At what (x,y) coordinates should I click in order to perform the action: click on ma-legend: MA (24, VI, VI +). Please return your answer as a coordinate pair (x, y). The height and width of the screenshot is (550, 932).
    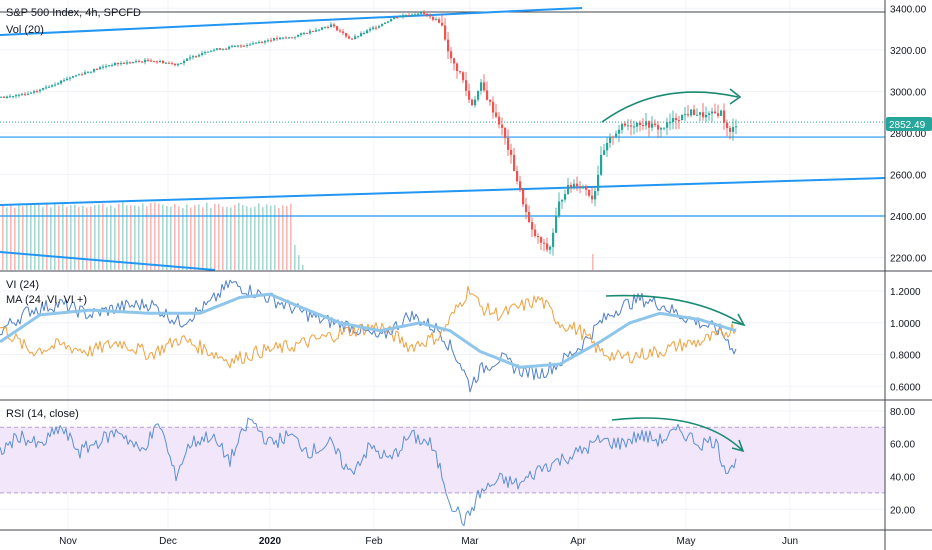
    Looking at the image, I should click on (46, 300).